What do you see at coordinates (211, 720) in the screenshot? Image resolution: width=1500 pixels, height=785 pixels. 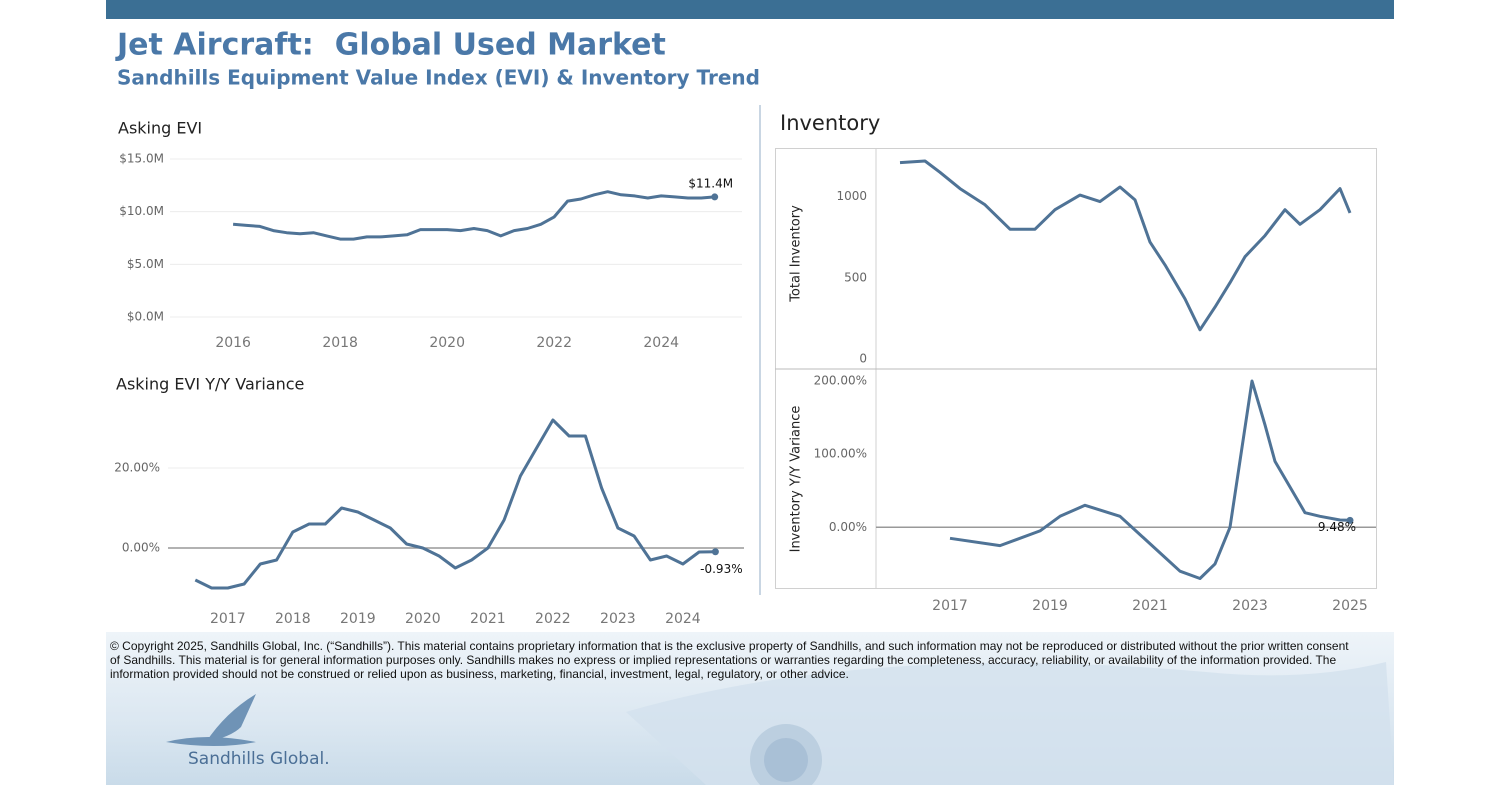 I see `logo-bird` at bounding box center [211, 720].